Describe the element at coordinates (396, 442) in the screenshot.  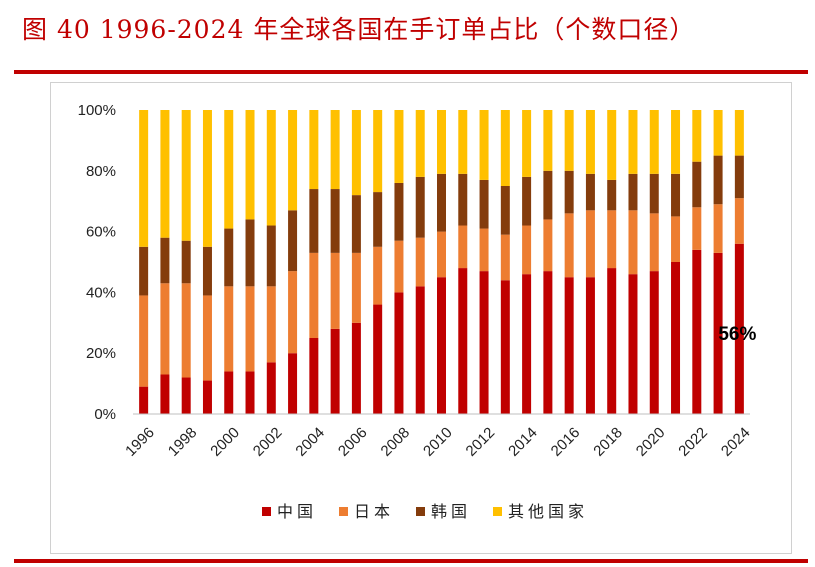
I see `x-tick-label: 2008` at that location.